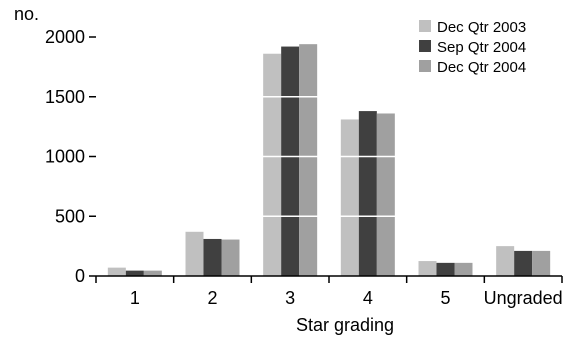 The image size is (567, 338). Describe the element at coordinates (65, 97) in the screenshot. I see `y-tick-label: 1500` at that location.